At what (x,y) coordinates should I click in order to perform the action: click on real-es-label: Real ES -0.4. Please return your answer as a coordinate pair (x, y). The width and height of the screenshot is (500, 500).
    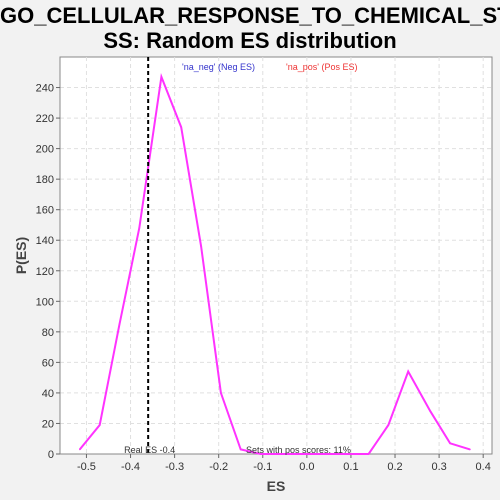
    Looking at the image, I should click on (149, 450).